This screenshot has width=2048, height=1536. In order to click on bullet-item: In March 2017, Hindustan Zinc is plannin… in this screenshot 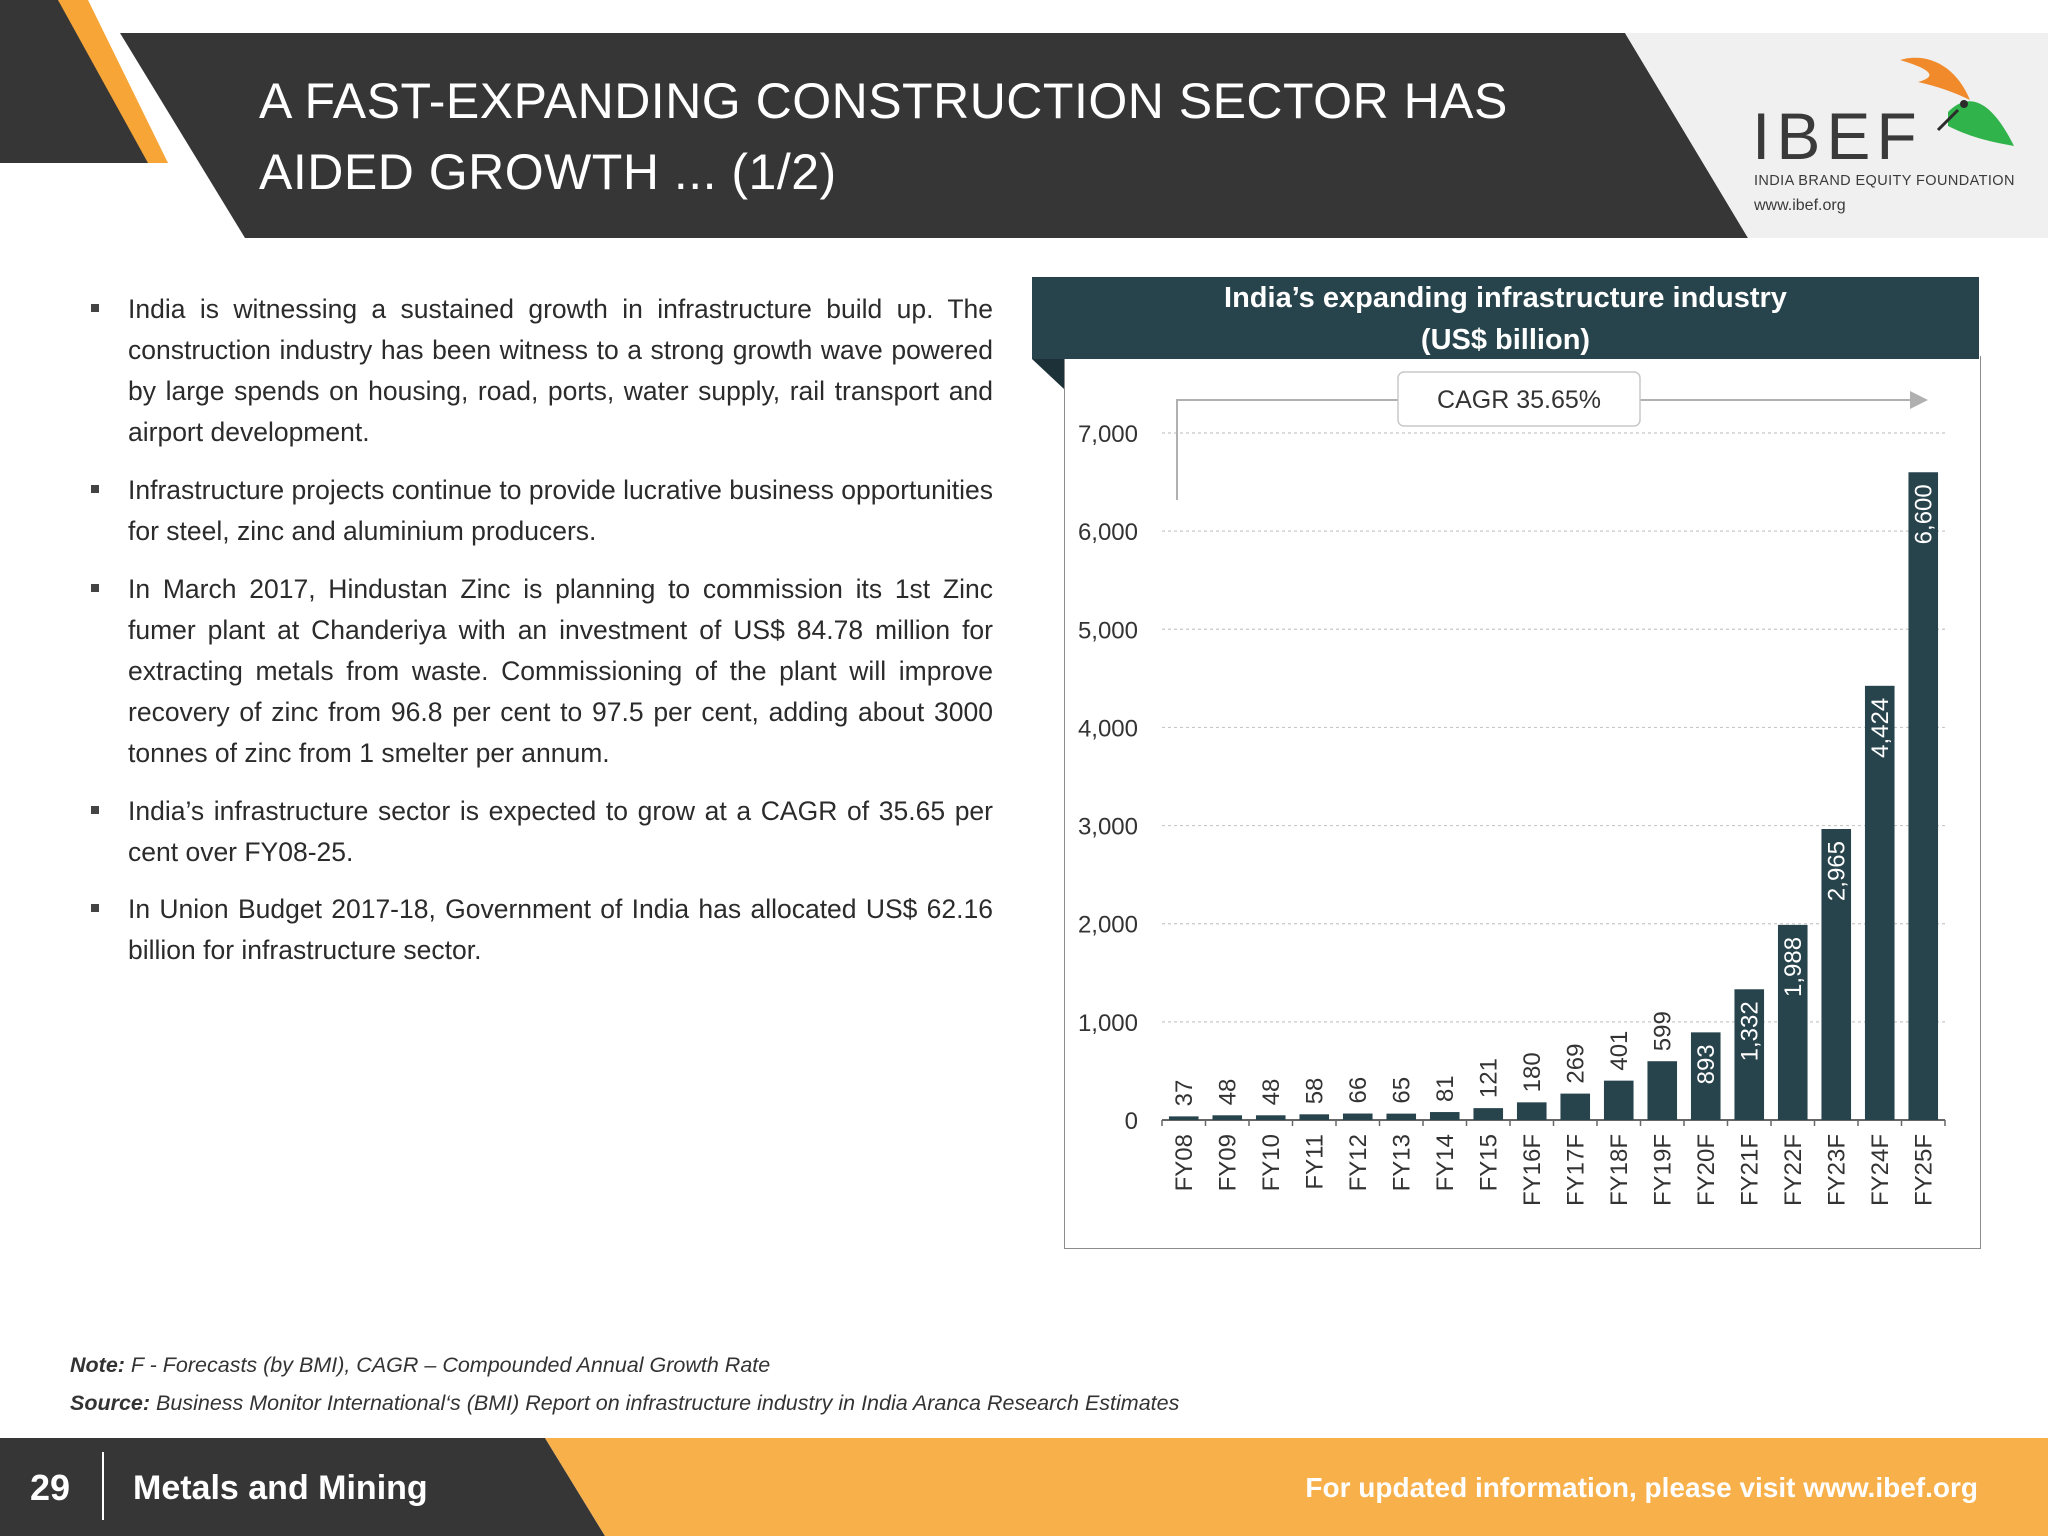, I will do `click(560, 671)`.